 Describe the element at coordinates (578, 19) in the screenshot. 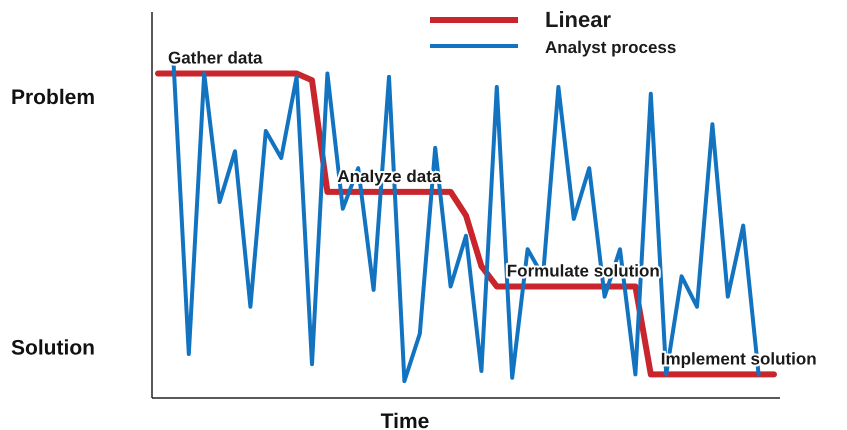

I see `legend-label: Linear` at that location.